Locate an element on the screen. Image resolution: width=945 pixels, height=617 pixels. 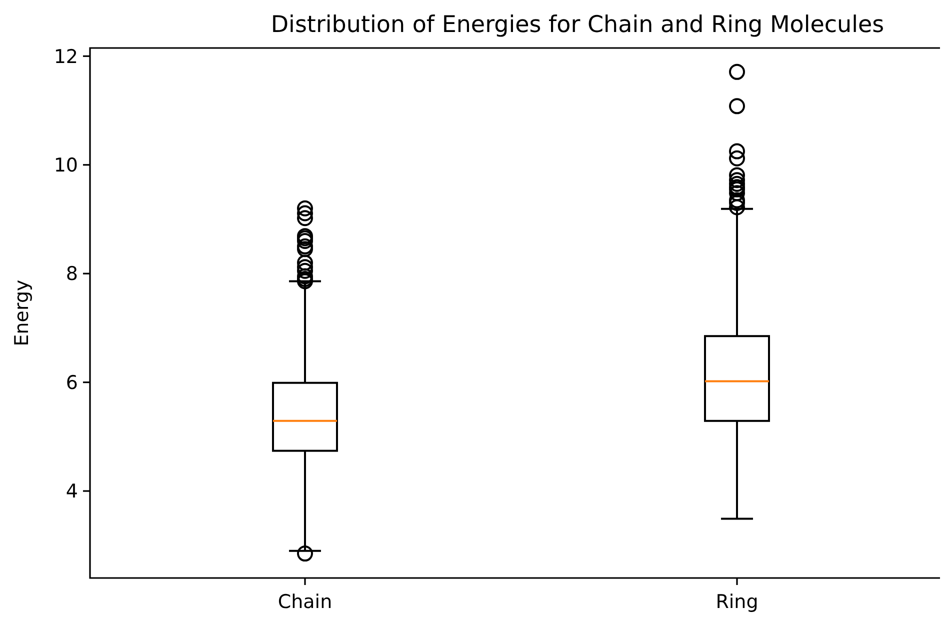
x-tick-label: Ring is located at coordinates (737, 602).